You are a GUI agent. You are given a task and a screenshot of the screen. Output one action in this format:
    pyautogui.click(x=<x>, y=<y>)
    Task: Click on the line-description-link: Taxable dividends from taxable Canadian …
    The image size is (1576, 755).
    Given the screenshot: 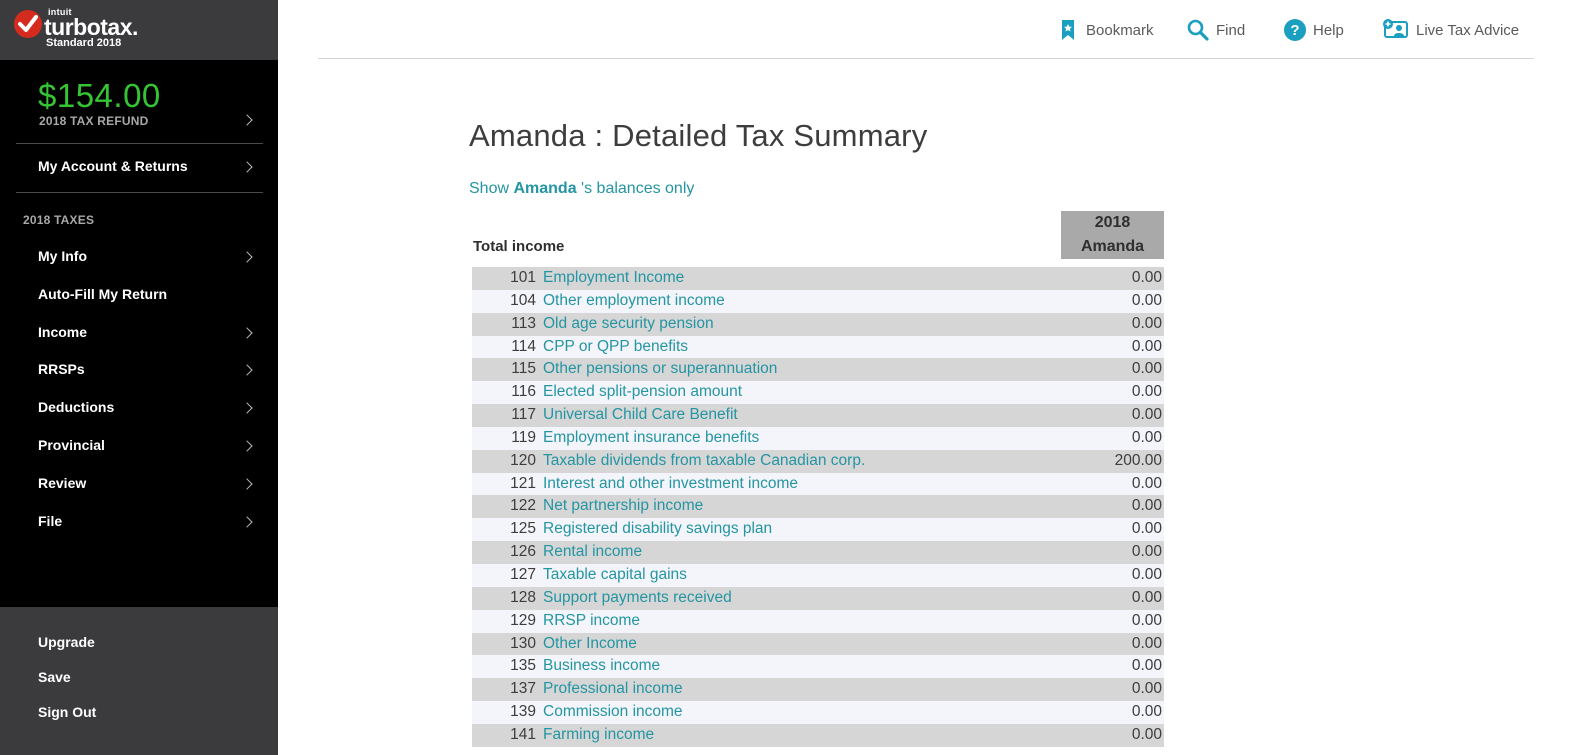 What is the action you would take?
    pyautogui.click(x=704, y=460)
    